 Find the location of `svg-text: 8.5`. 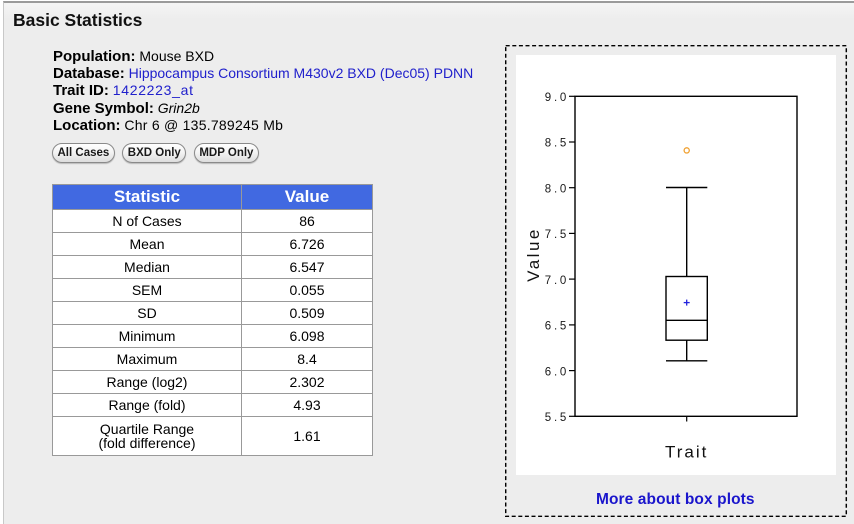

svg-text: 8.5 is located at coordinates (556, 144).